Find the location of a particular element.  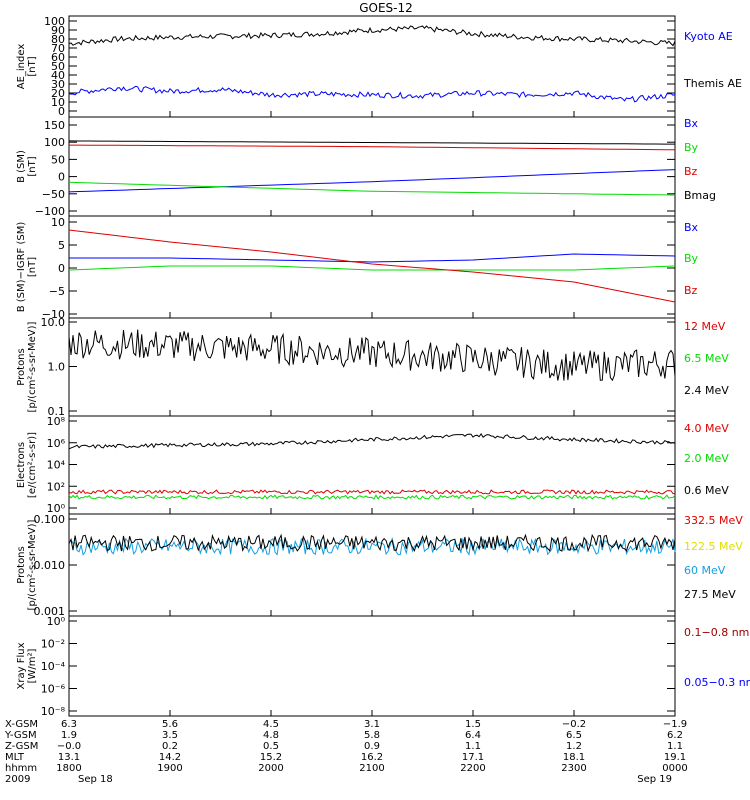

legend-label: 2.4 MeV is located at coordinates (706, 390).